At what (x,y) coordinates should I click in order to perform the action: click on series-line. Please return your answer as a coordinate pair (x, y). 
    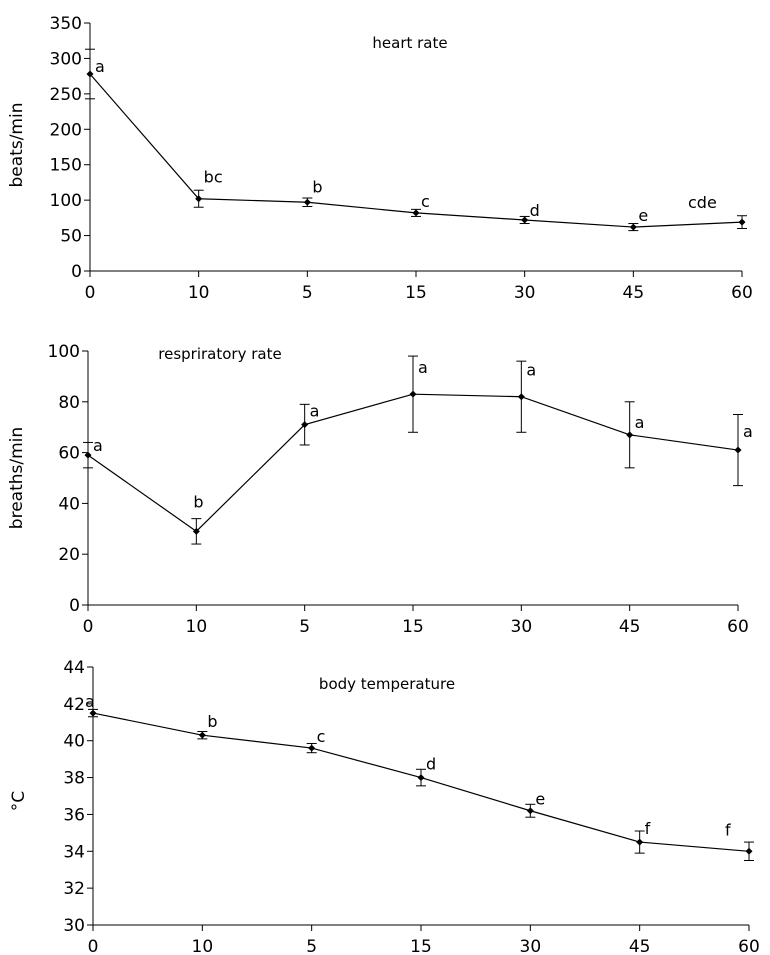
    Looking at the image, I should click on (416, 150).